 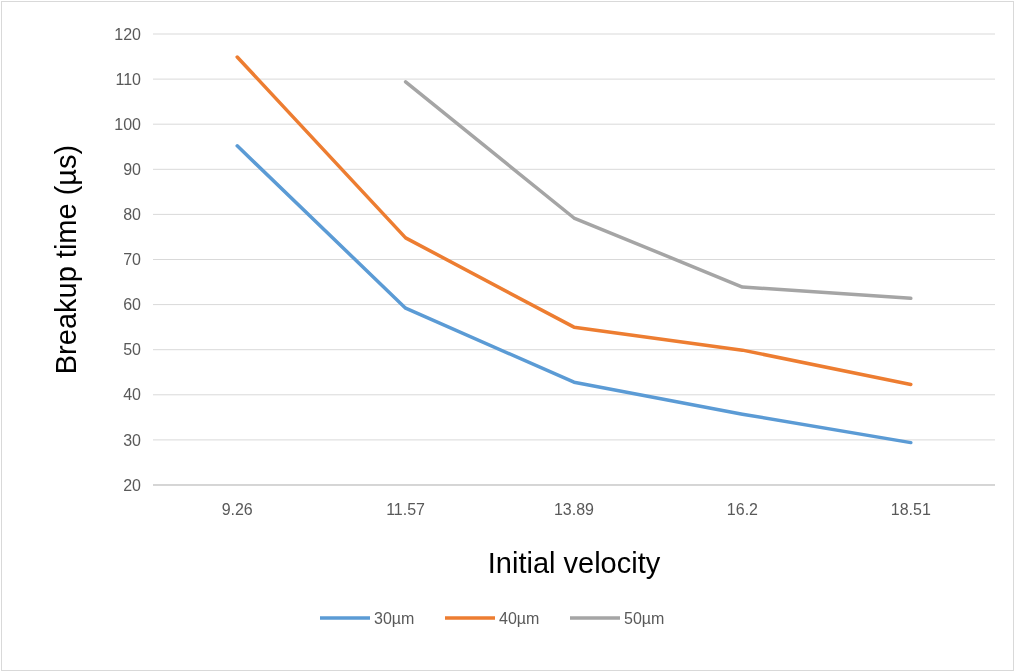 I want to click on x-tick-label: 9.26, so click(x=237, y=509).